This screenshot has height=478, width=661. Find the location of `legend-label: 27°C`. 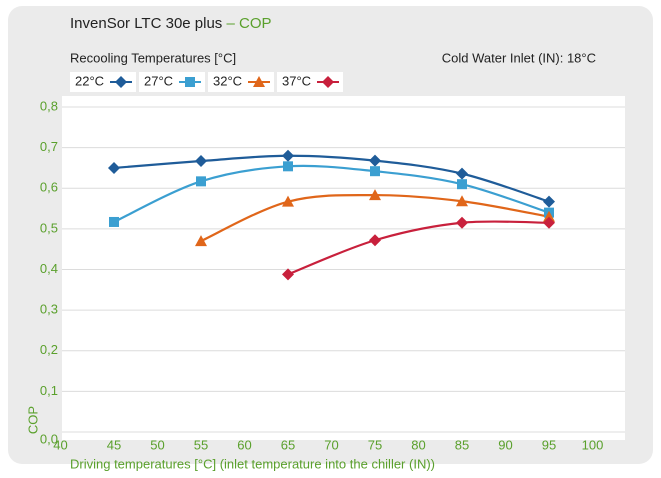

legend-label: 27°C is located at coordinates (158, 80).